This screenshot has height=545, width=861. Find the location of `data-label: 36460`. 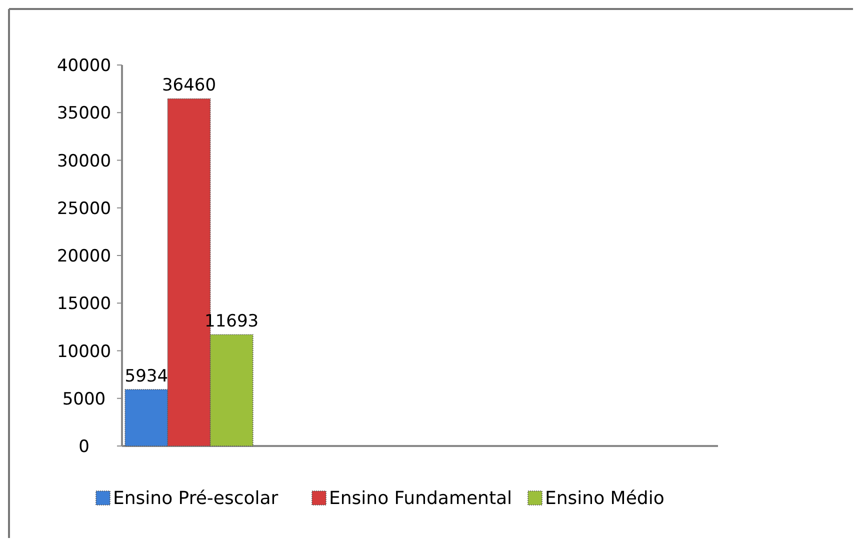

data-label: 36460 is located at coordinates (189, 86).